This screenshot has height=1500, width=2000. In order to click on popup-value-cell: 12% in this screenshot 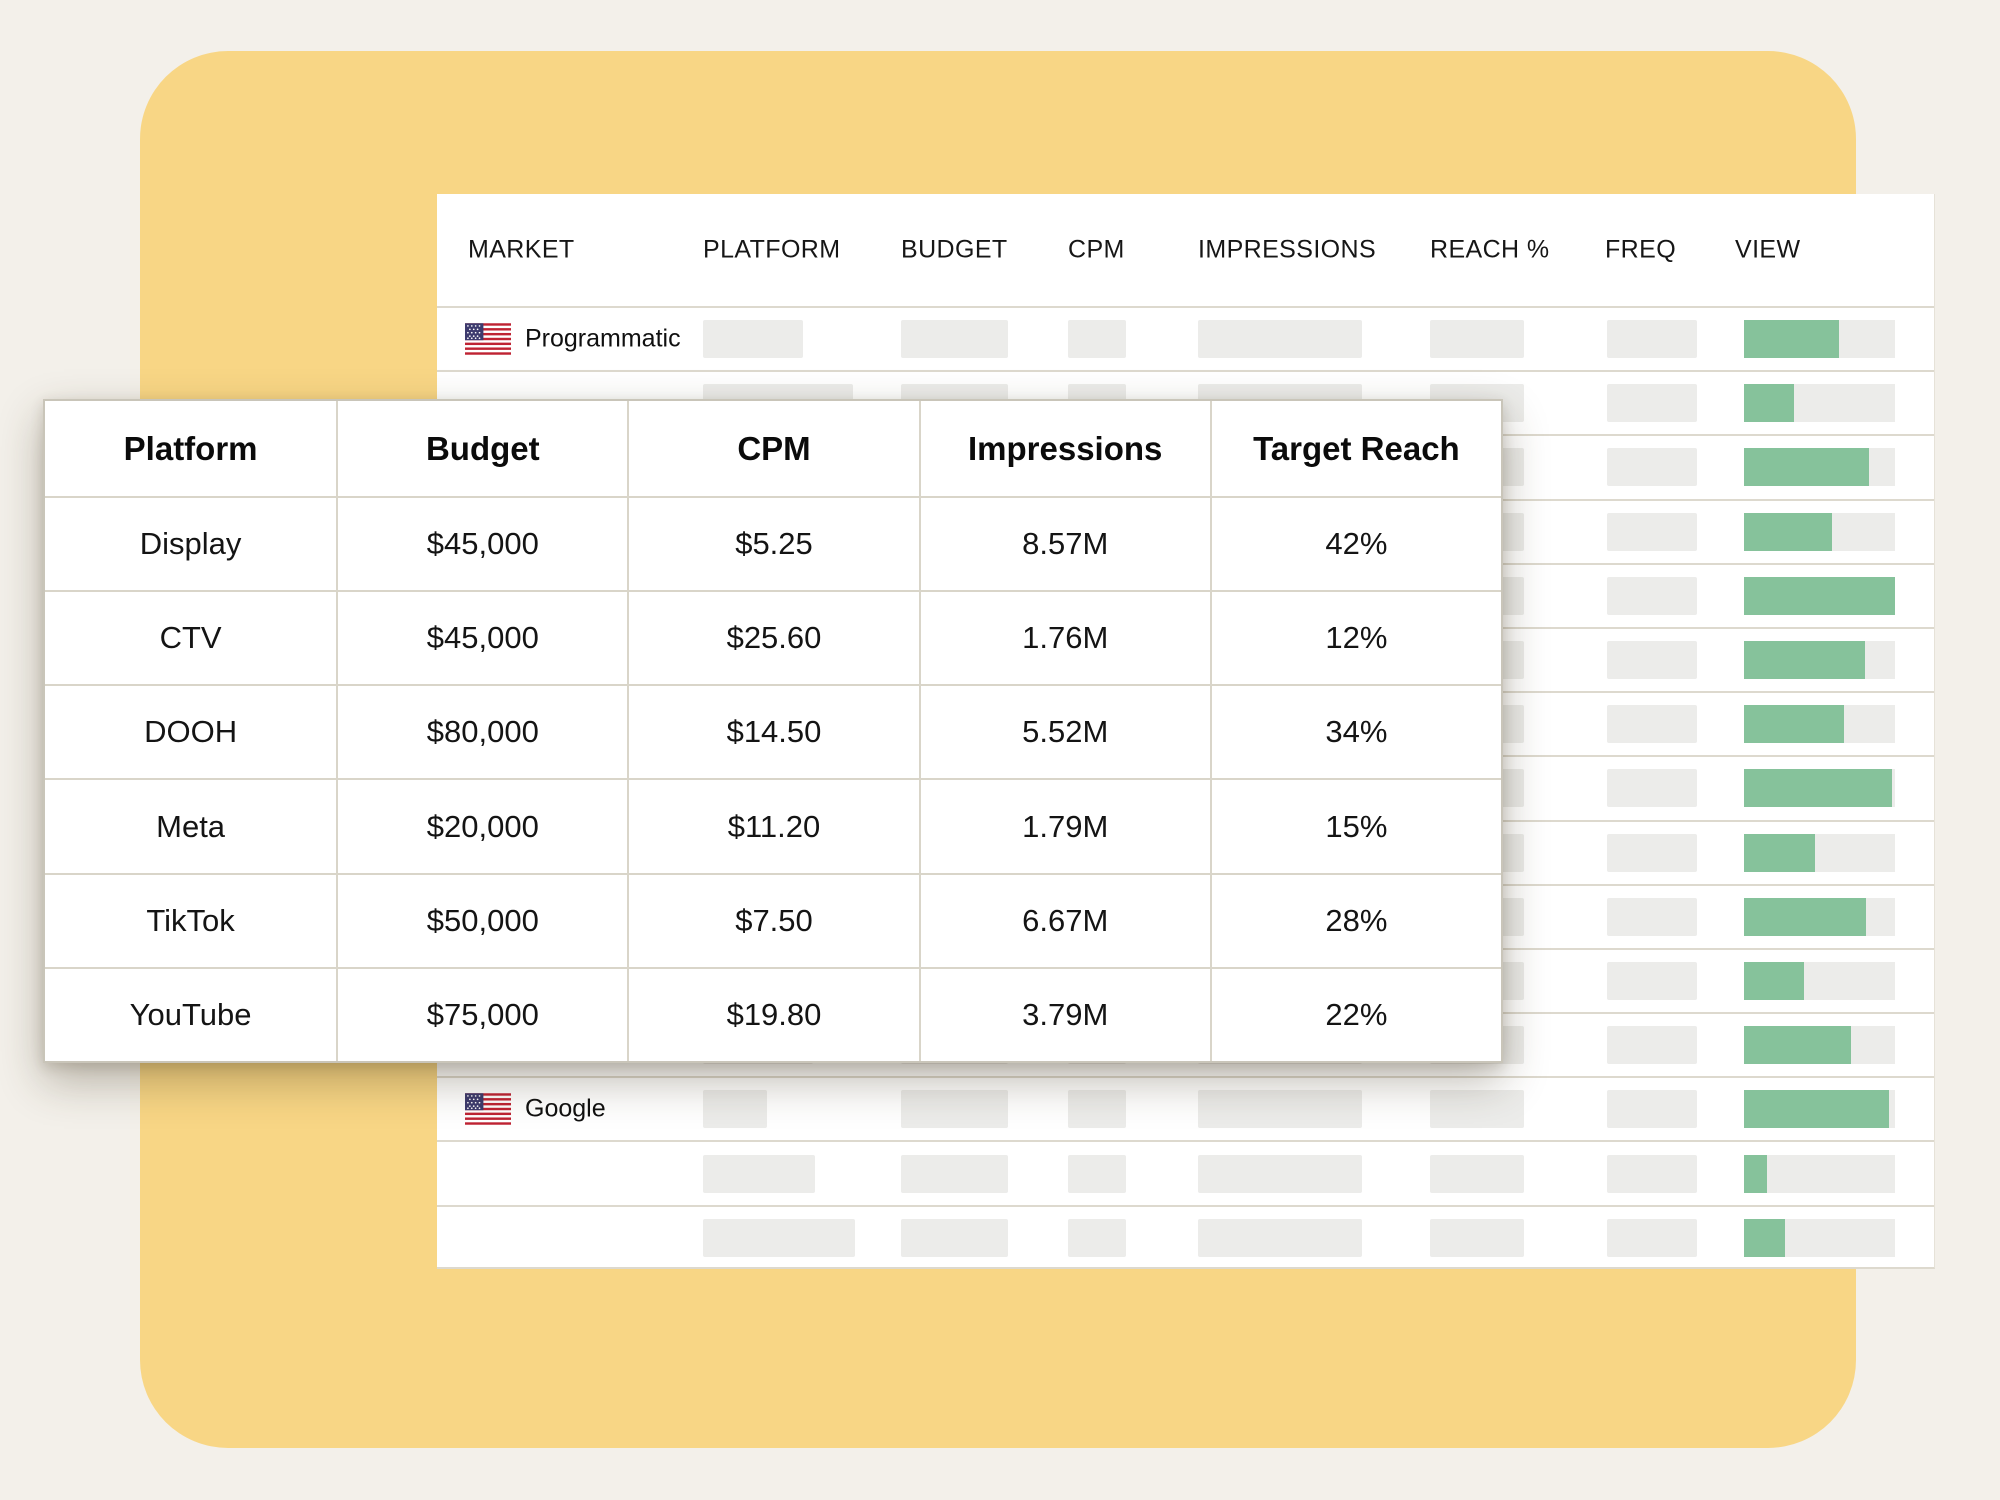, I will do `click(1355, 637)`.